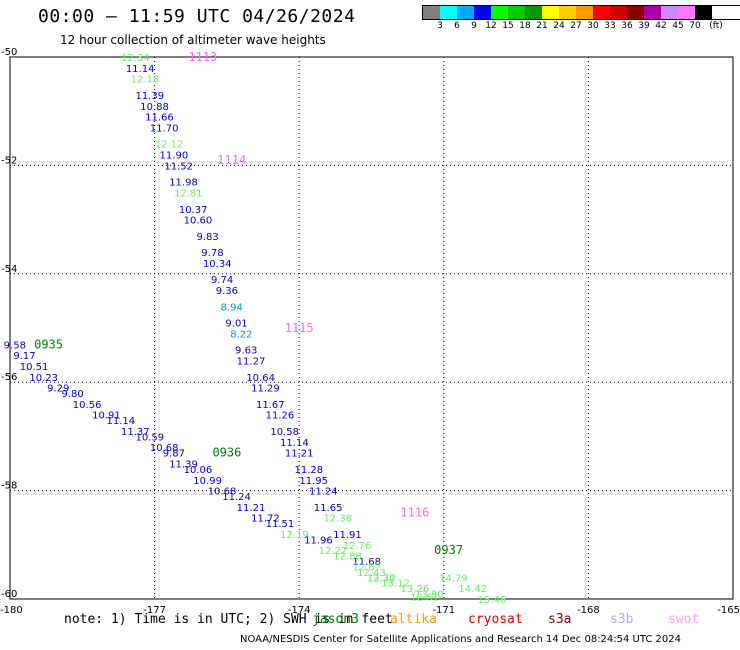 The image size is (740, 650). I want to click on y-tick-label: -60, so click(9, 594).